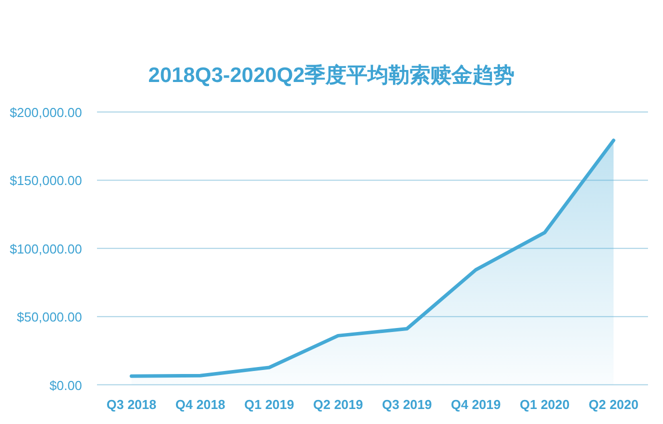  I want to click on x-tick-label: Q2 2019, so click(338, 404).